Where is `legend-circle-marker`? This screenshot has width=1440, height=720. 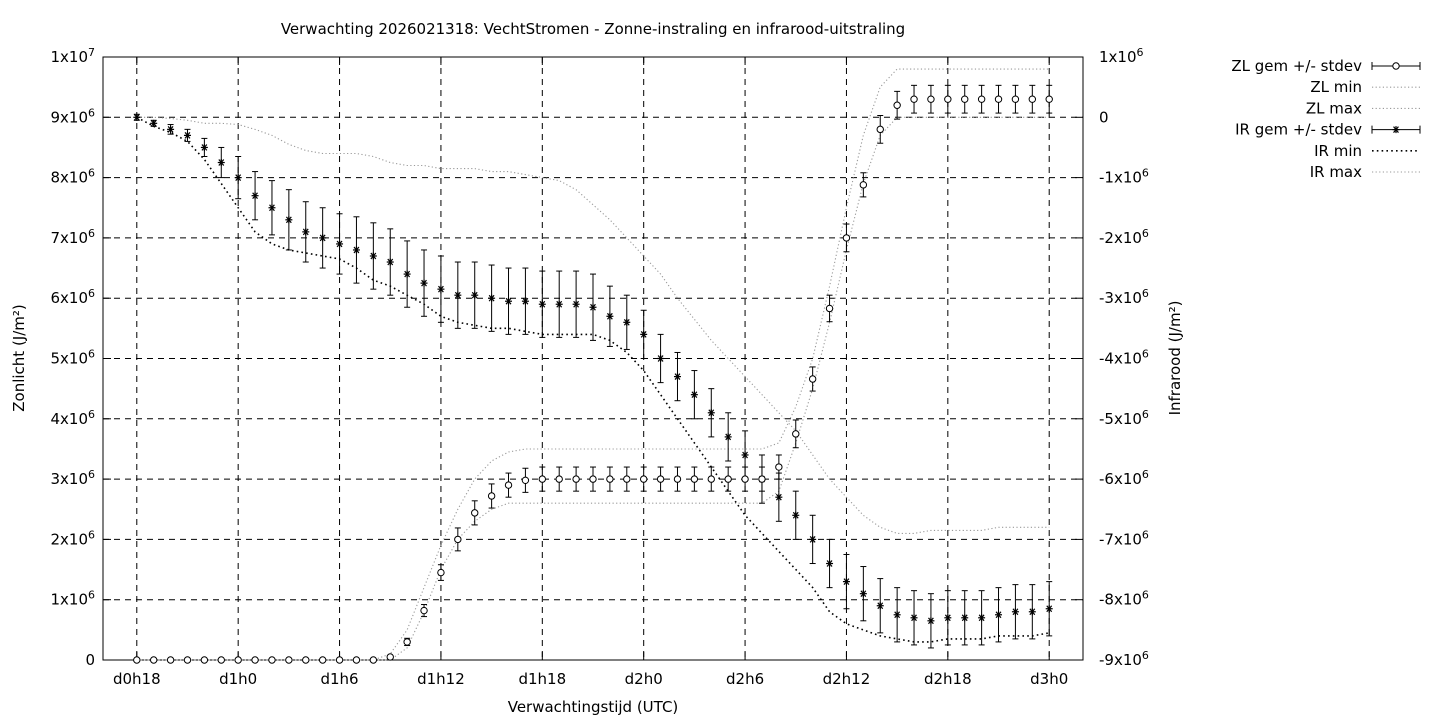 legend-circle-marker is located at coordinates (1396, 66).